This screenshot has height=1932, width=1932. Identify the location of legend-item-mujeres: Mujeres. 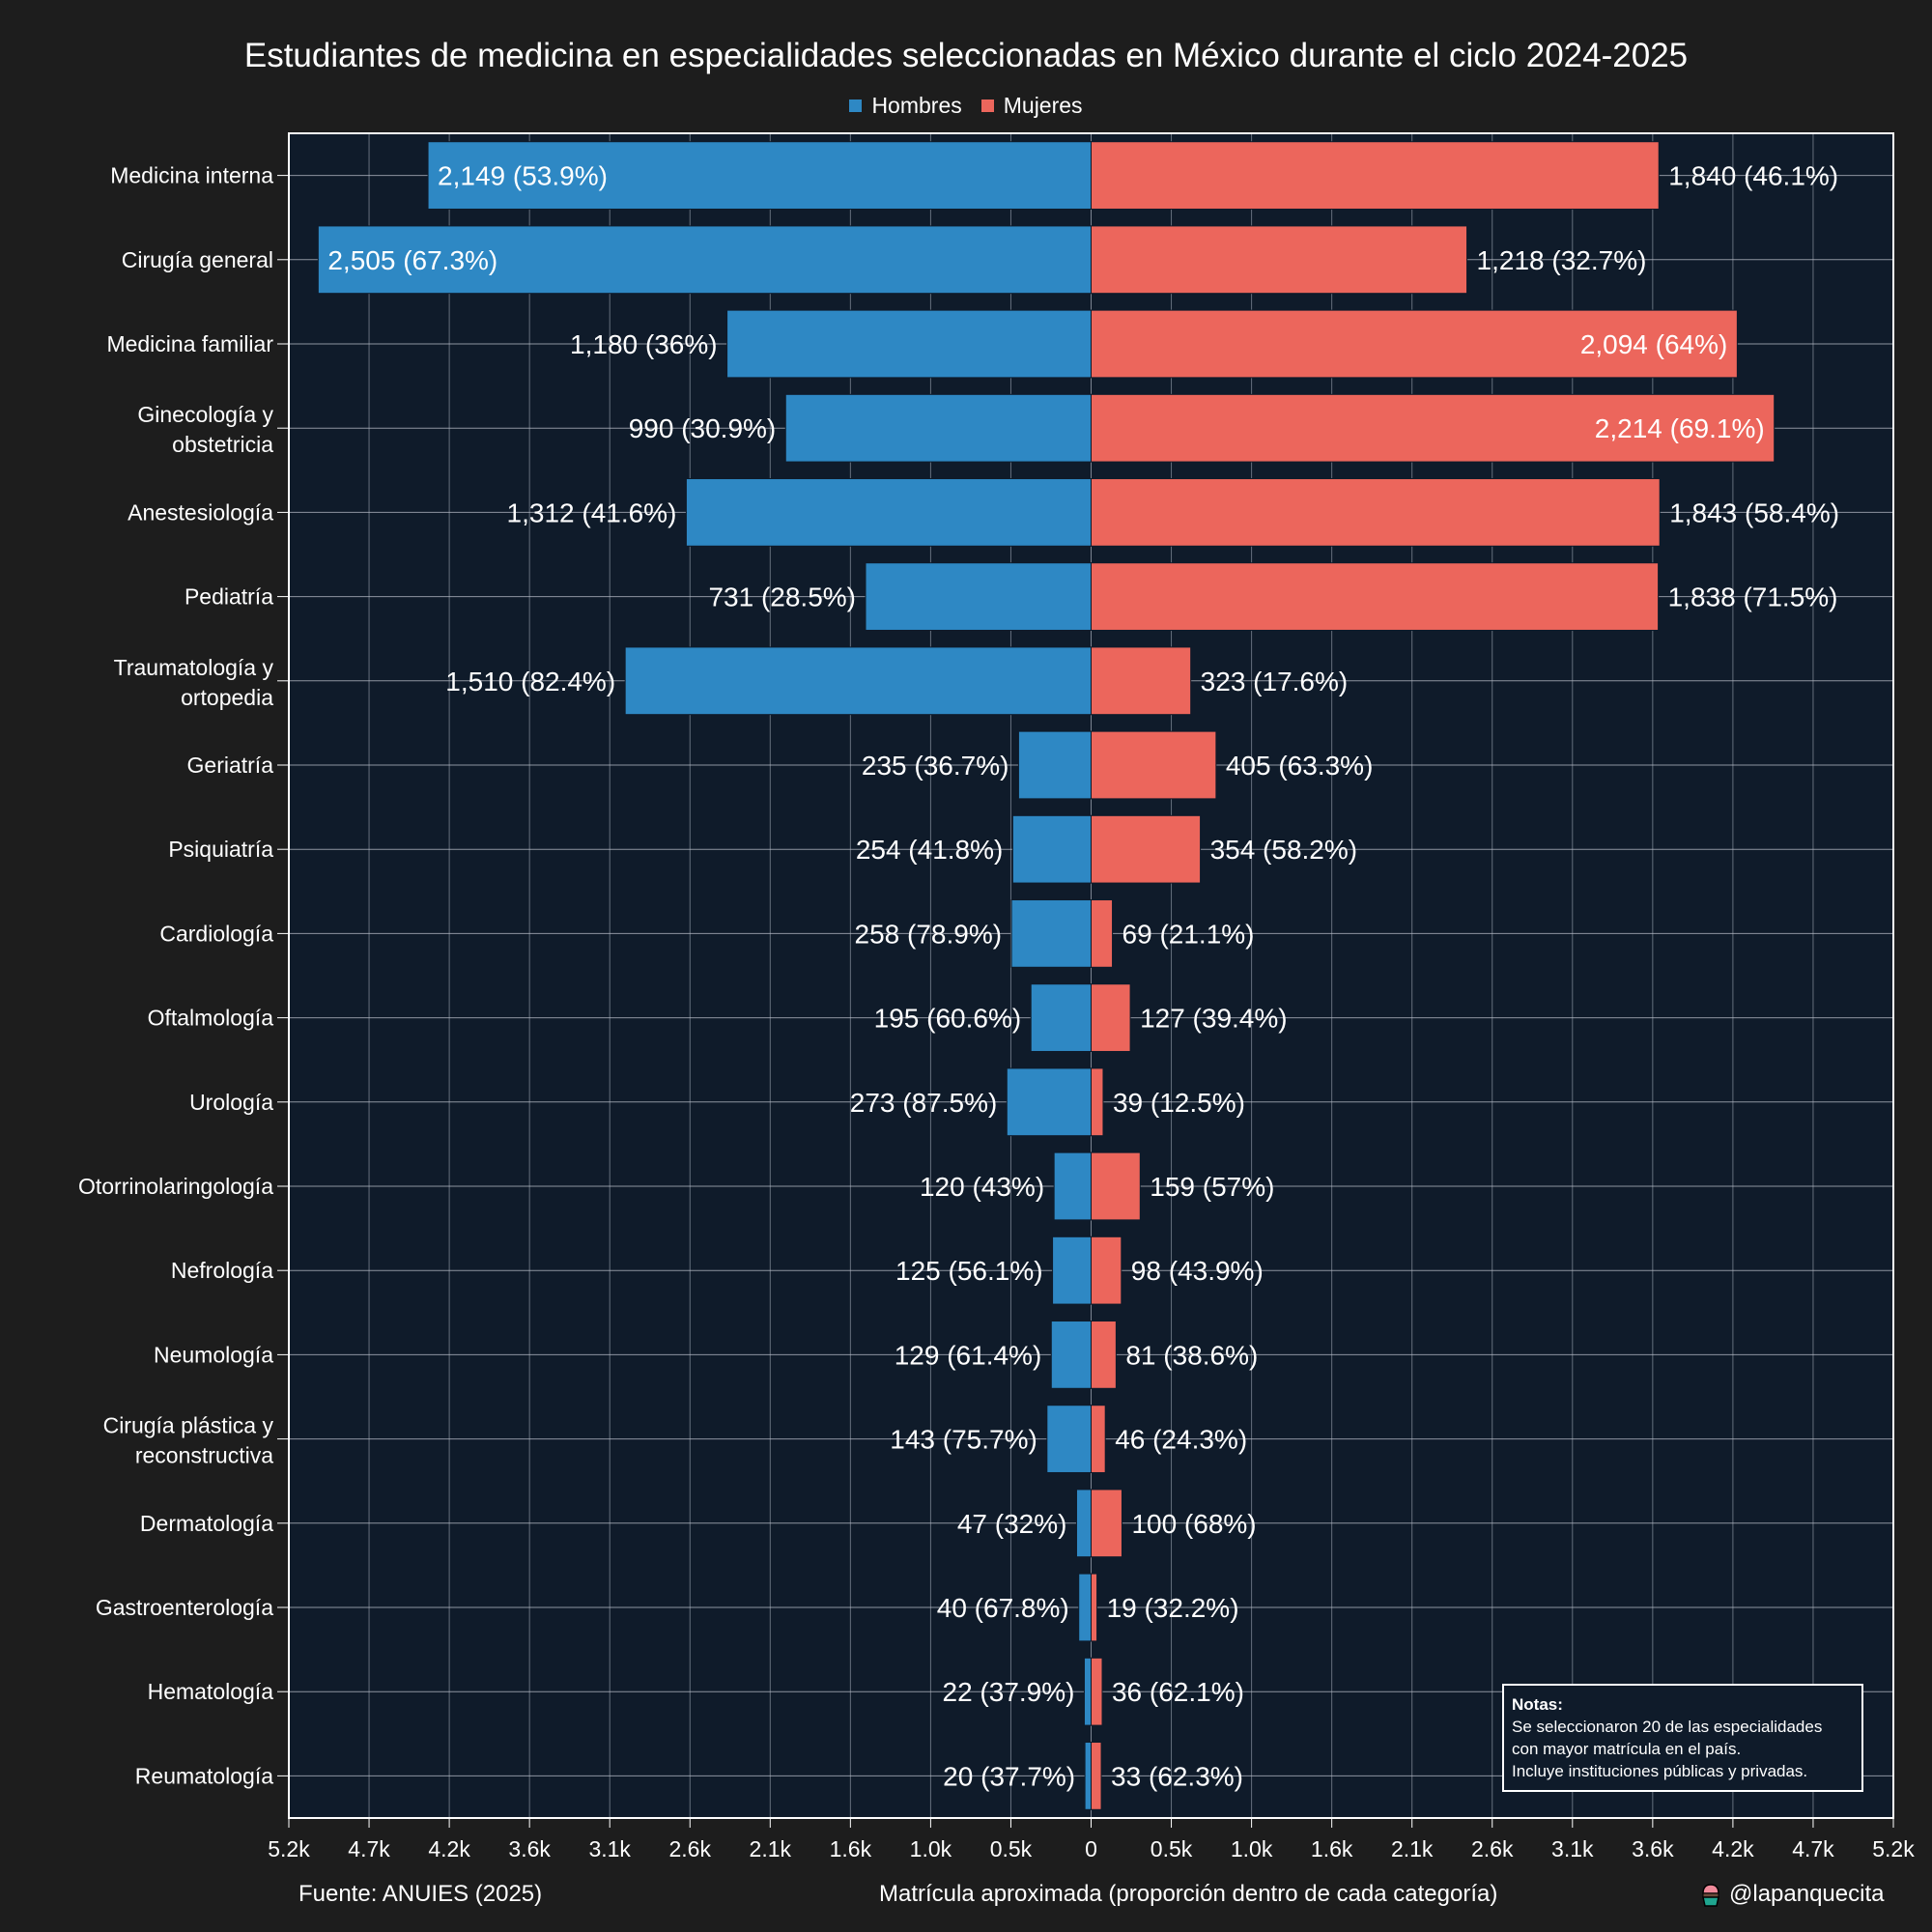
(1031, 106).